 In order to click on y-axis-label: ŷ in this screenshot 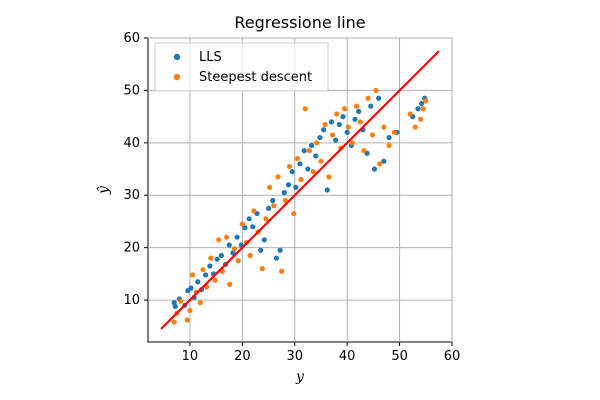, I will do `click(103, 190)`.